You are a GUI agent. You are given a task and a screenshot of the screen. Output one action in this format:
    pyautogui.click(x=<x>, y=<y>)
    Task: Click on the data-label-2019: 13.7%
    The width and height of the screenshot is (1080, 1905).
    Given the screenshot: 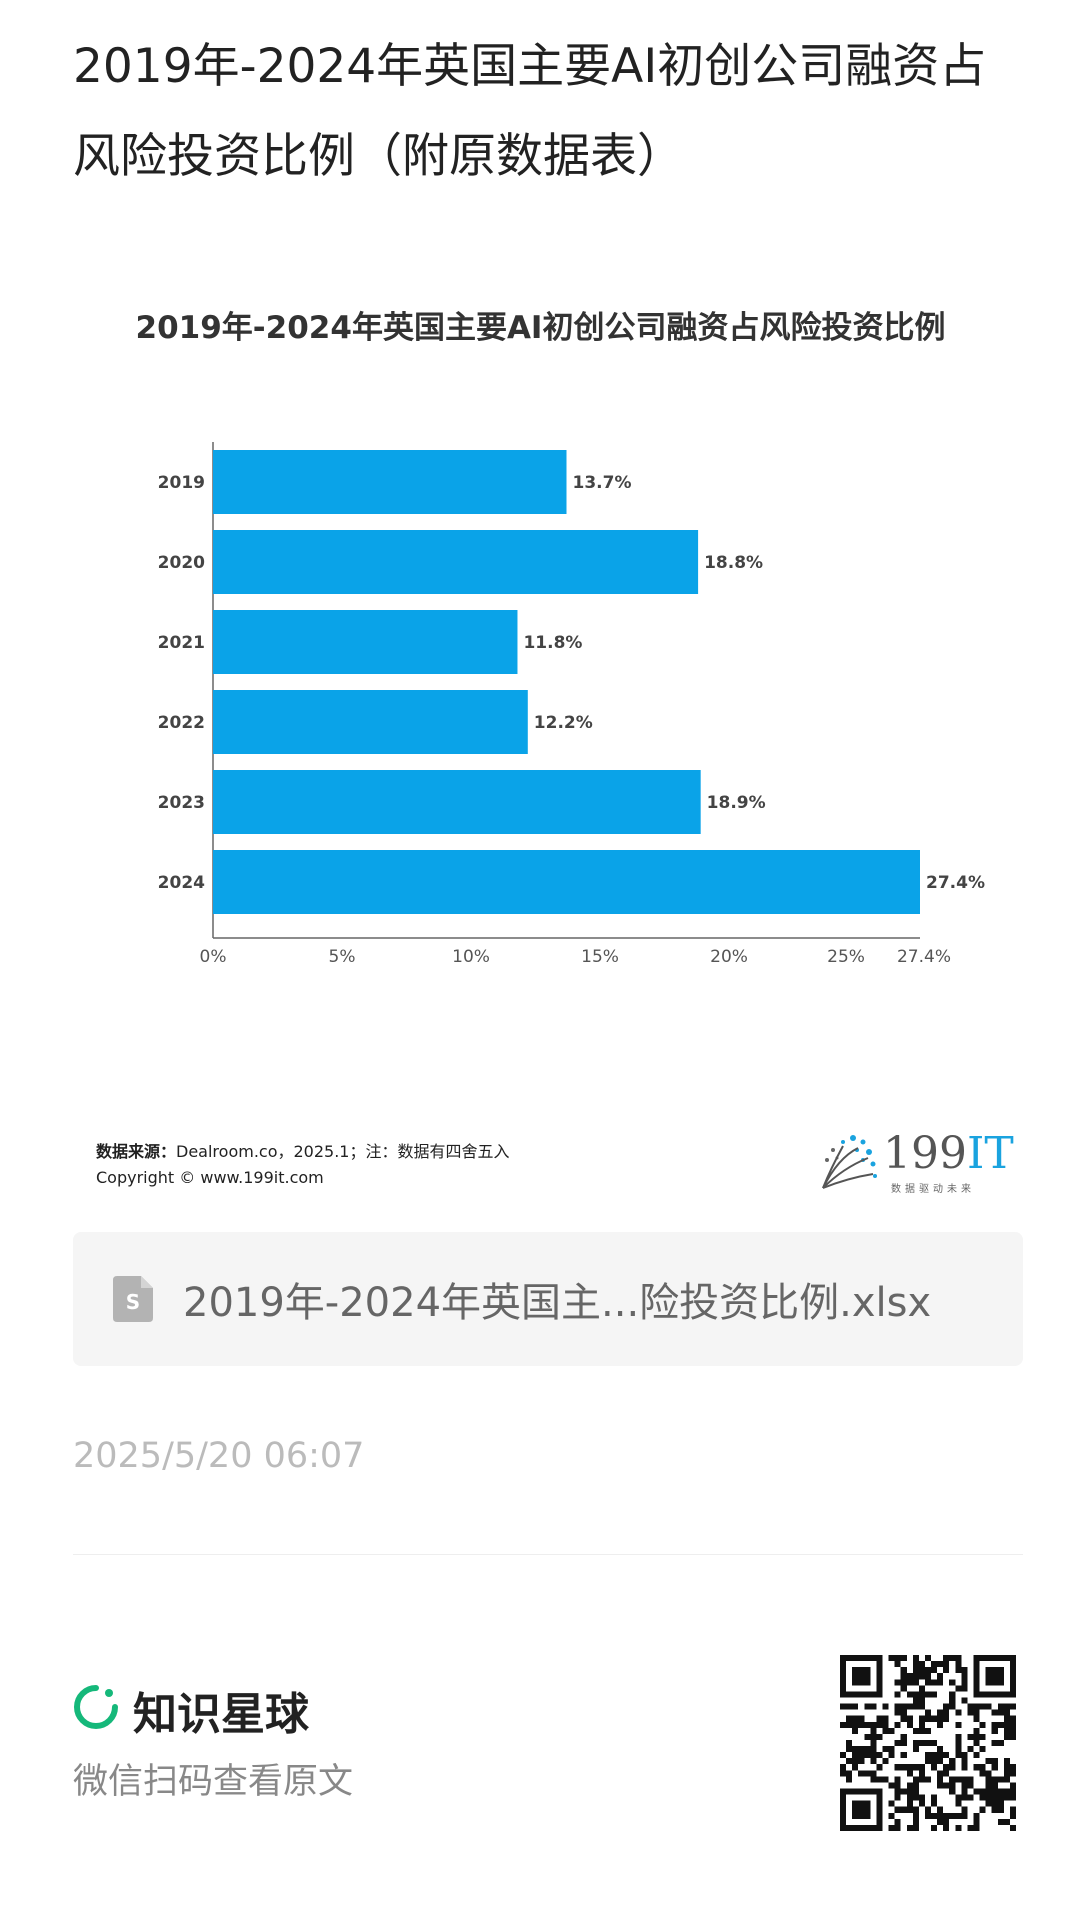 What is the action you would take?
    pyautogui.click(x=602, y=483)
    